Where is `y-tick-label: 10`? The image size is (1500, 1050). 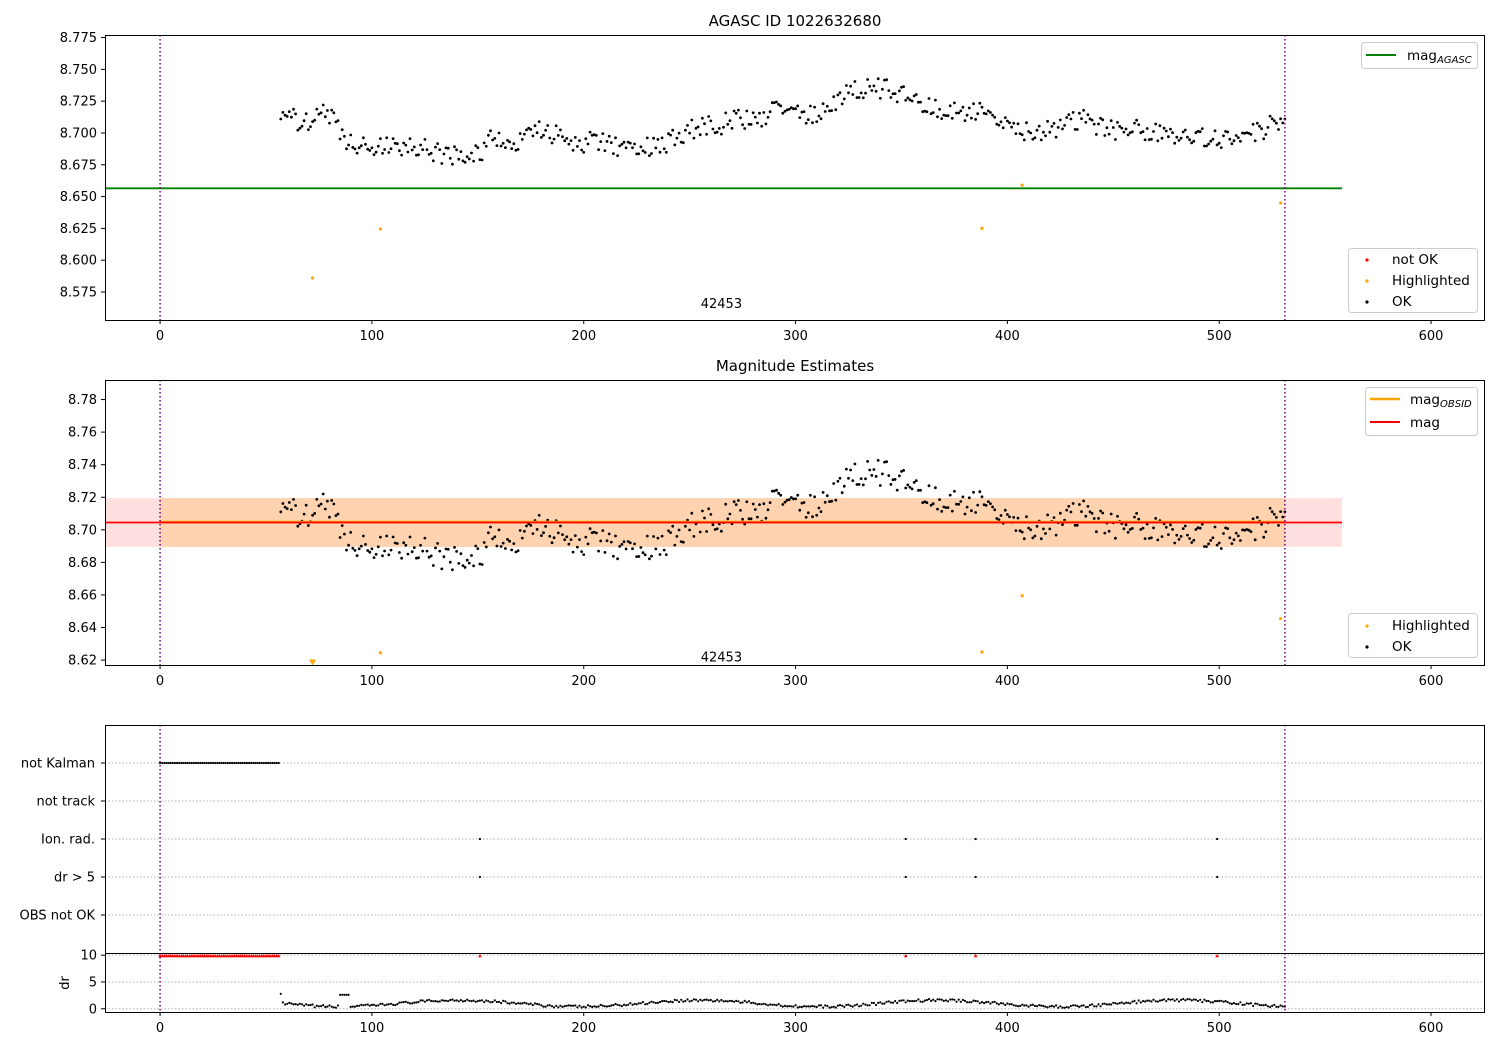 y-tick-label: 10 is located at coordinates (88, 956).